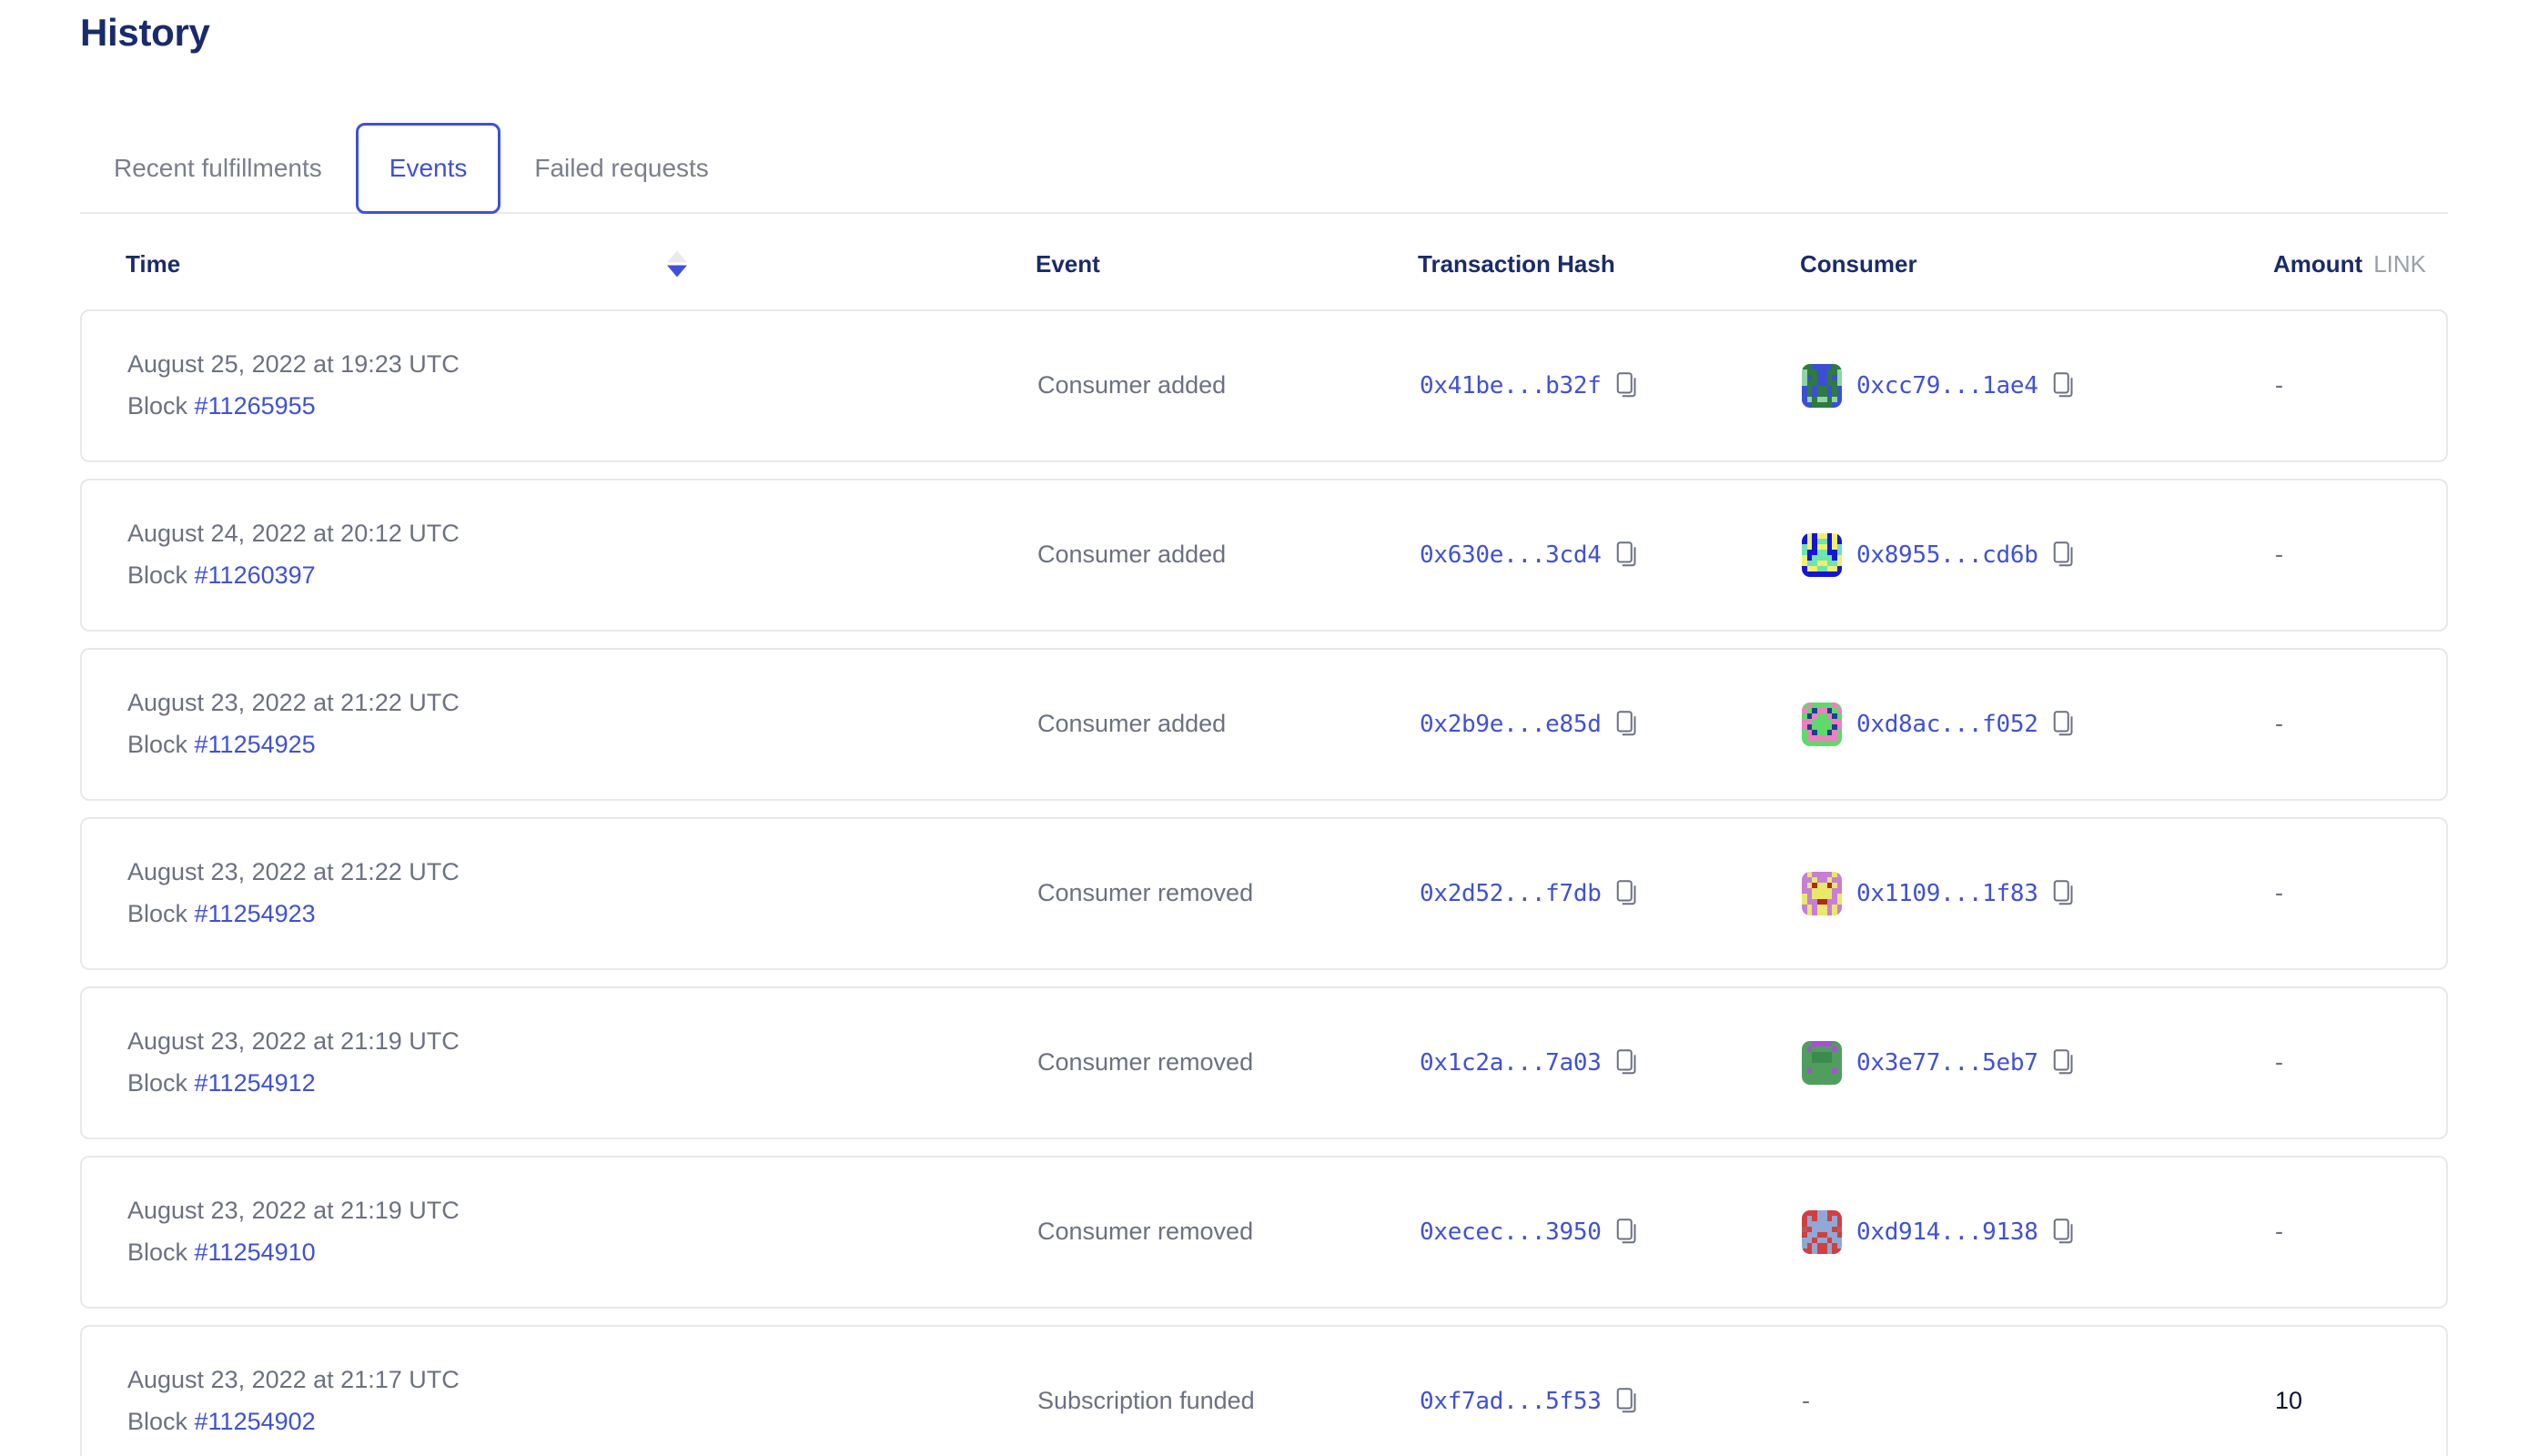 The image size is (2528, 1456). I want to click on transaction-hash-link: 0xecec...3950, so click(1511, 1232).